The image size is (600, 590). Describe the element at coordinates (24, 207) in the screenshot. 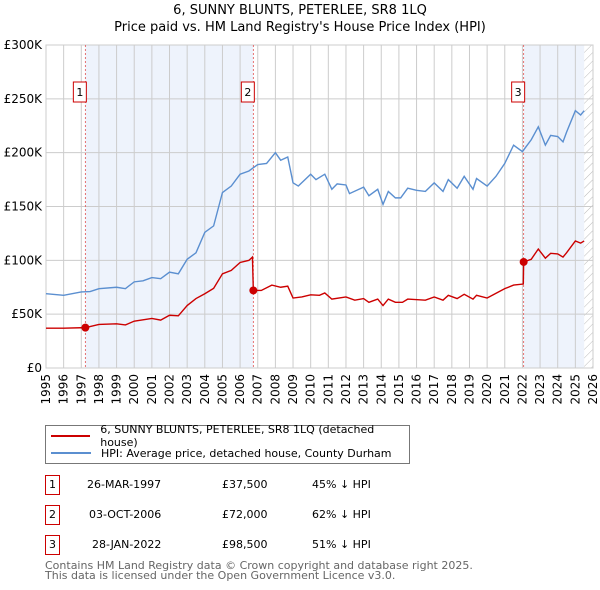

I see `y-tick-label: £150K` at that location.